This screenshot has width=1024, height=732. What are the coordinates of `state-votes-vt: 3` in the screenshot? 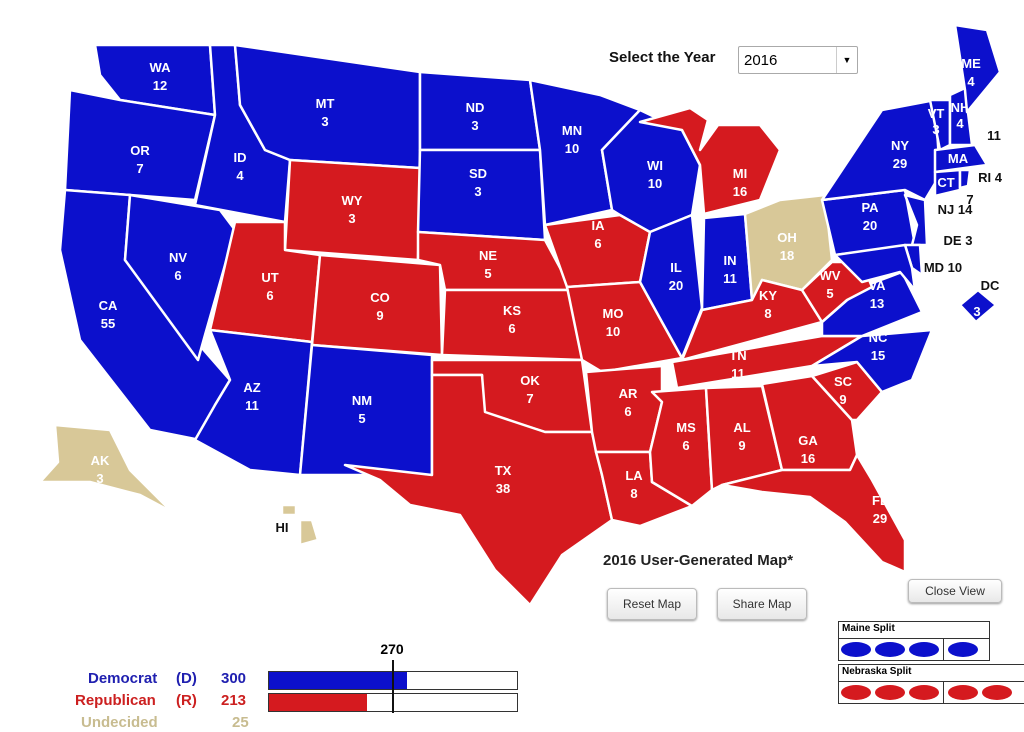 It's located at (935, 129).